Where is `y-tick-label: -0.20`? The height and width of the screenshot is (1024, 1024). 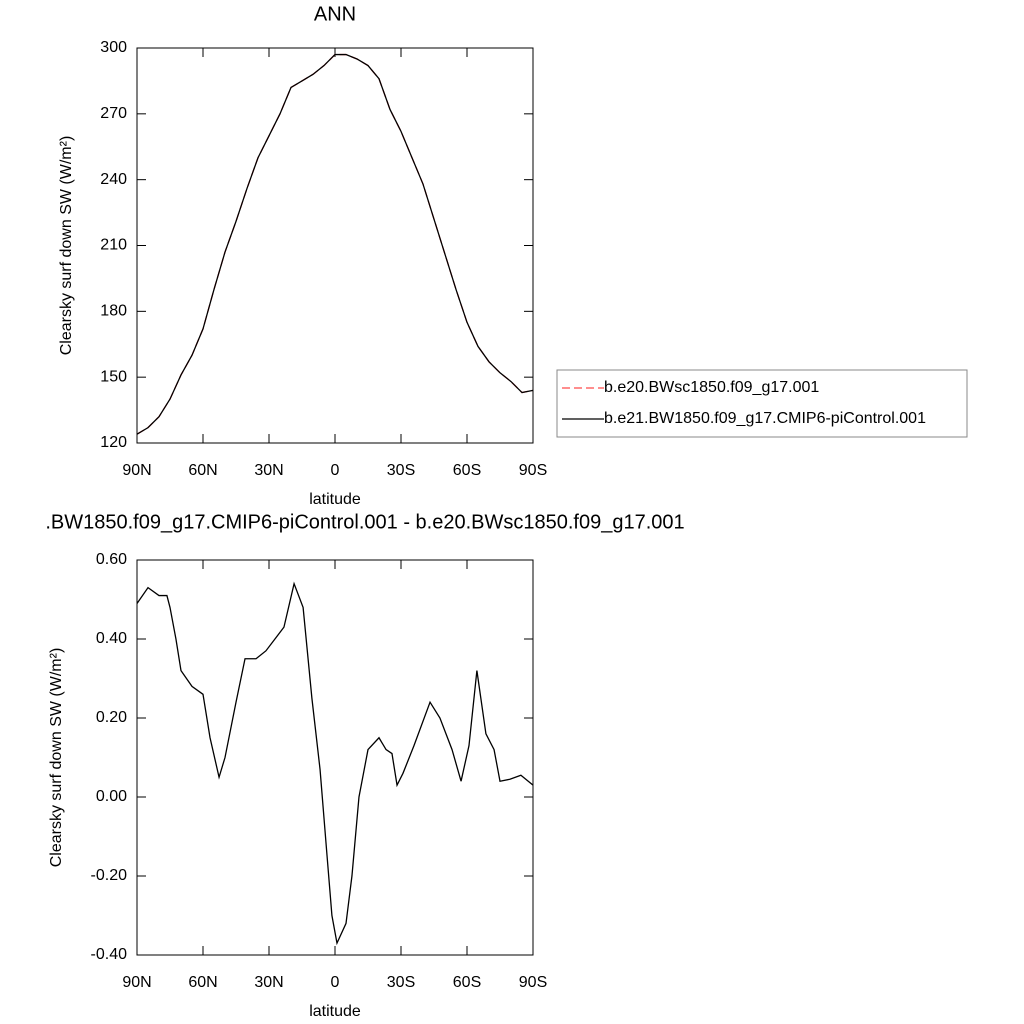 y-tick-label: -0.20 is located at coordinates (109, 875).